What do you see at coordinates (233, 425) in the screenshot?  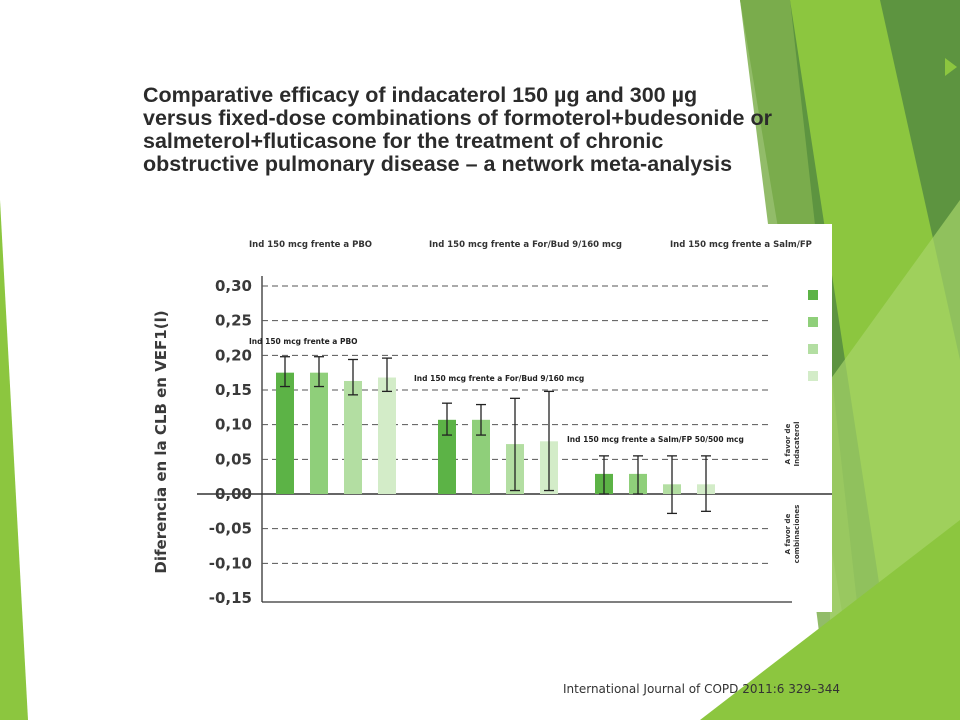 I see `y-tick-label: 0,10` at bounding box center [233, 425].